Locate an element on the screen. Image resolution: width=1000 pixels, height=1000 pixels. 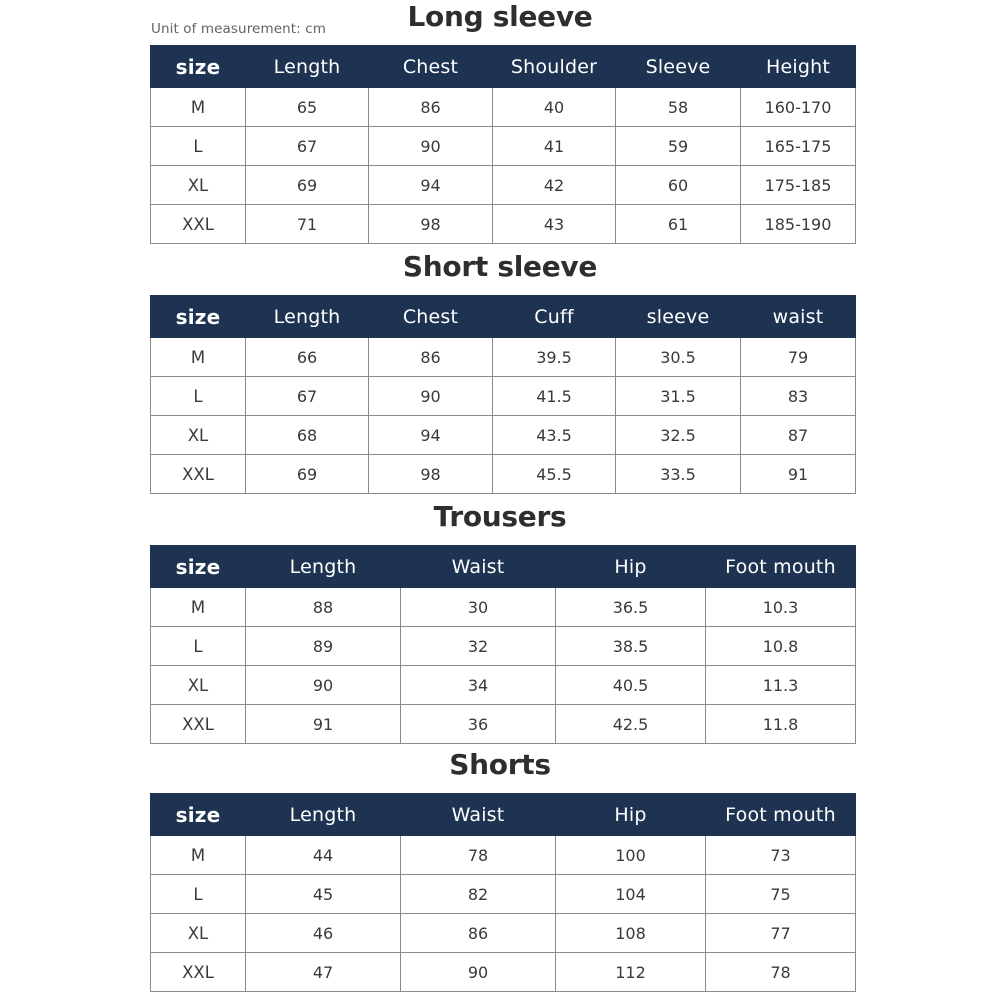
section-title-shorts: Shorts is located at coordinates (500, 764).